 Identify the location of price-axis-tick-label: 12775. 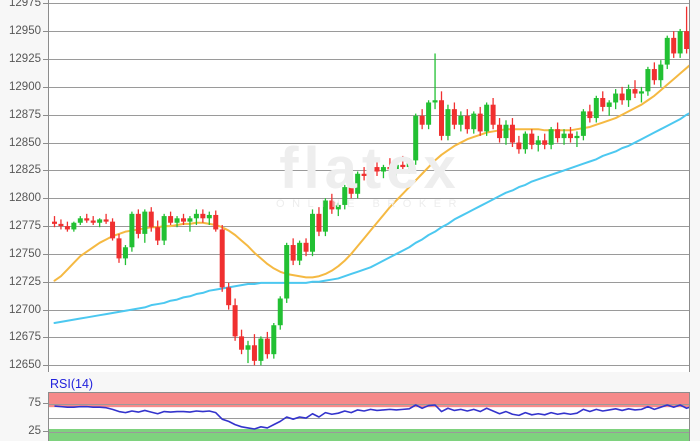
(25, 226).